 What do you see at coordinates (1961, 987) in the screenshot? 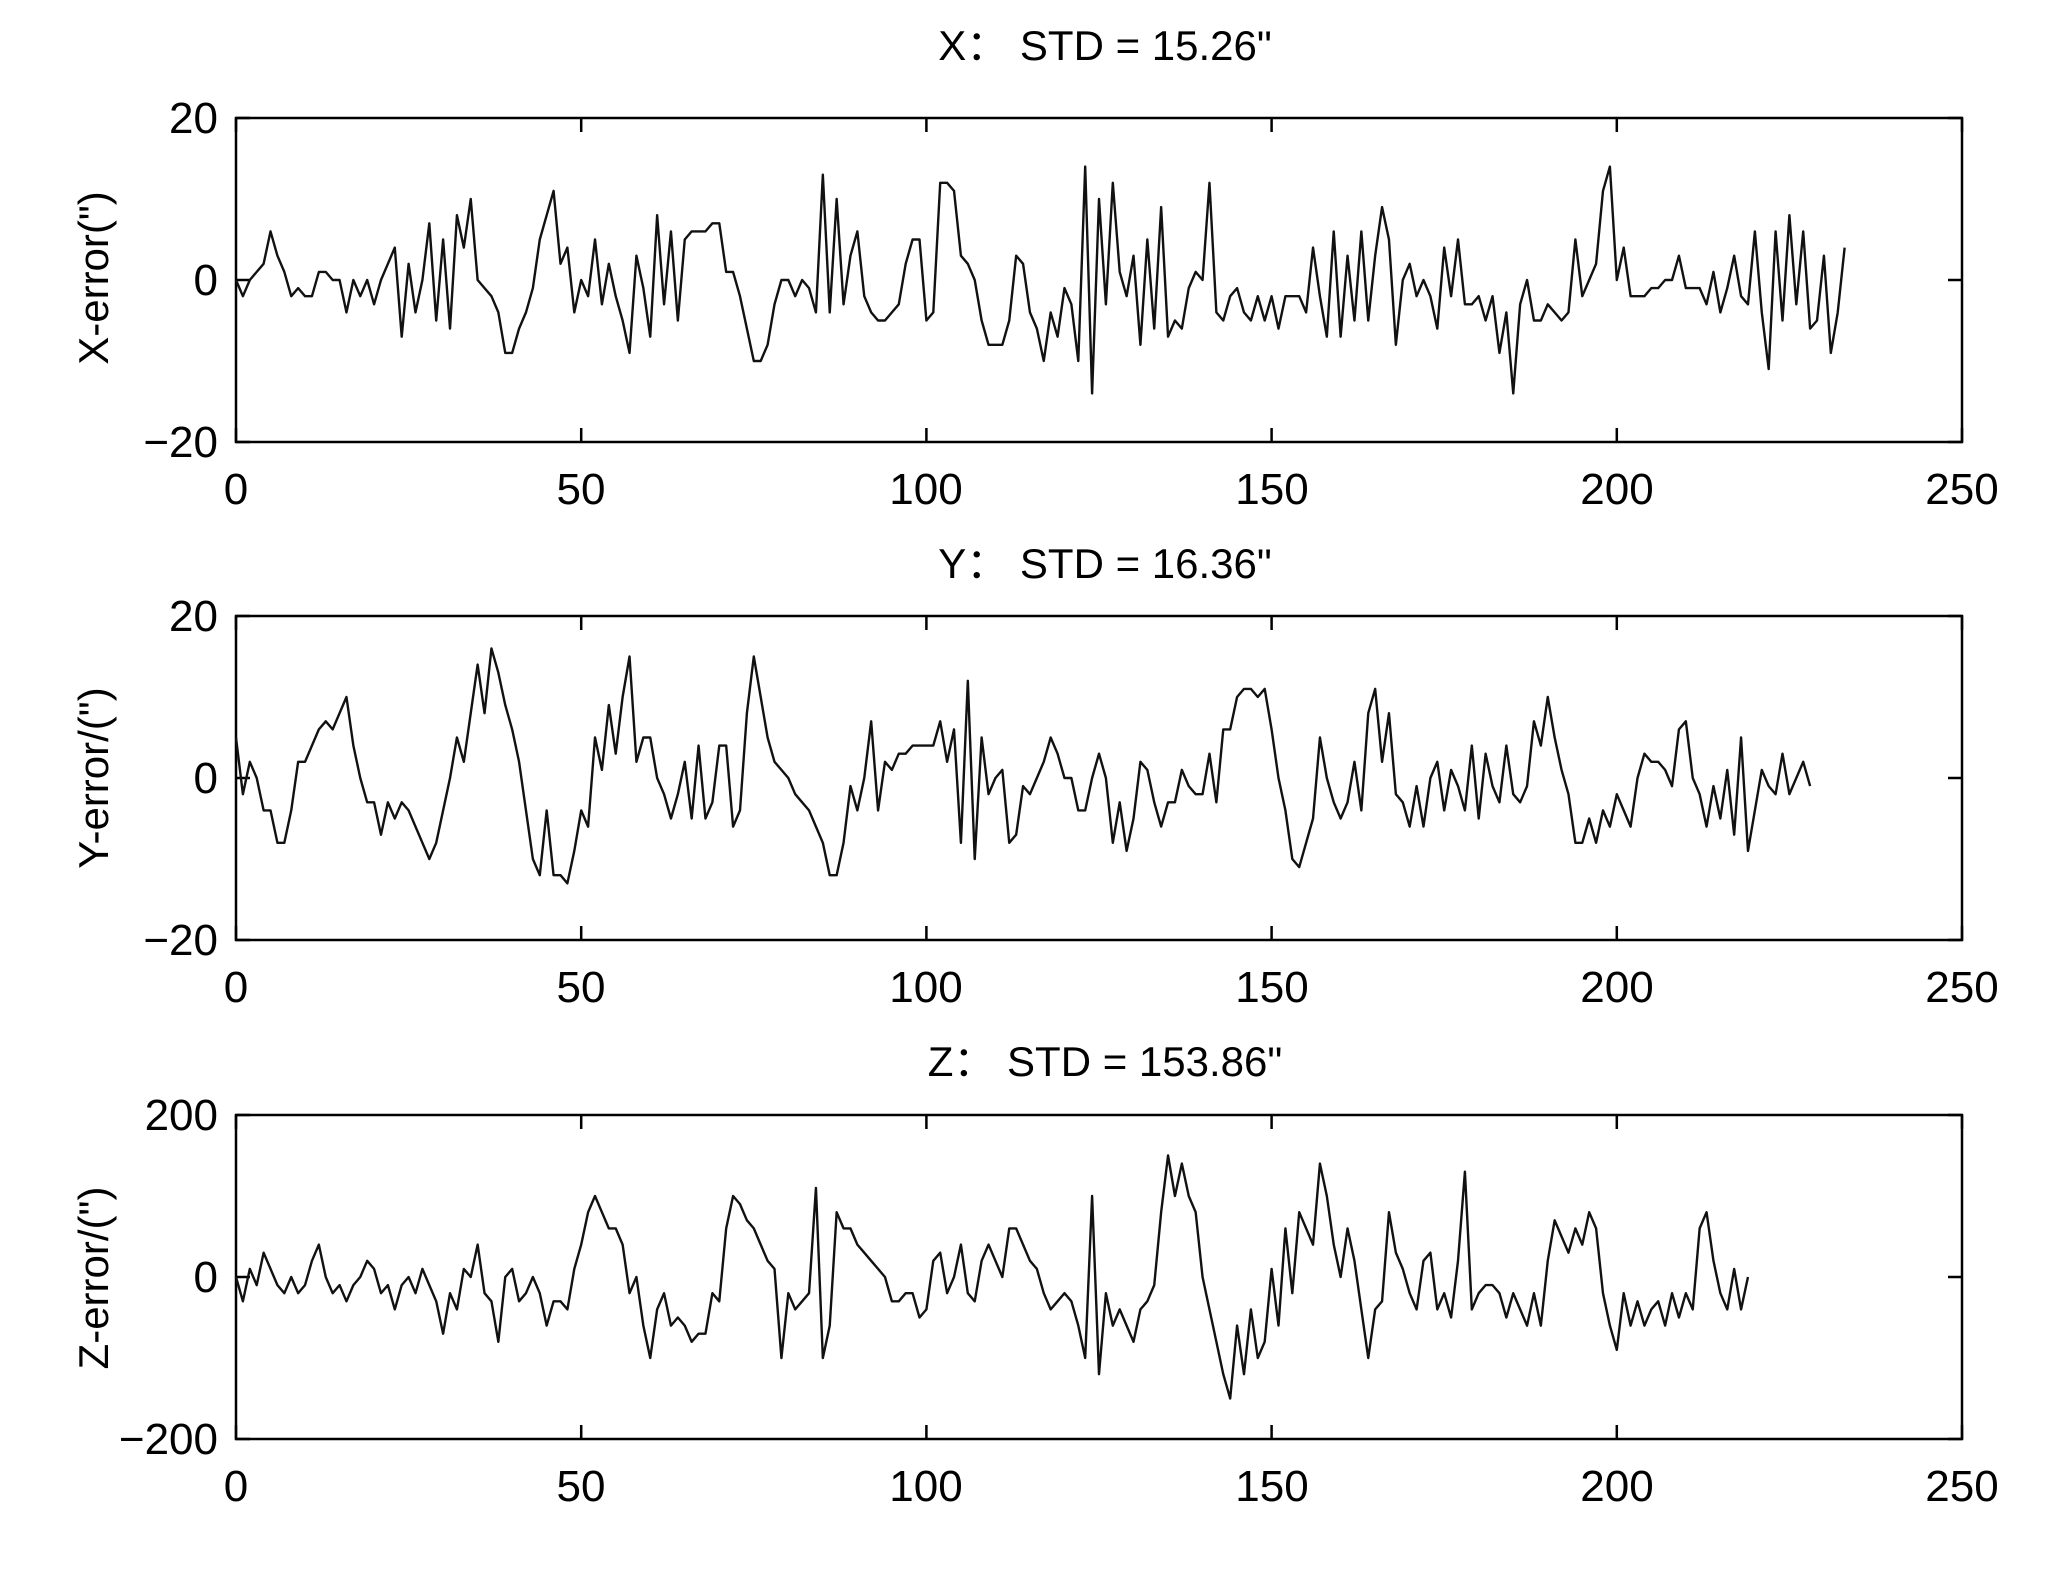
I see `subplot-y-xtick-label: 250` at bounding box center [1961, 987].